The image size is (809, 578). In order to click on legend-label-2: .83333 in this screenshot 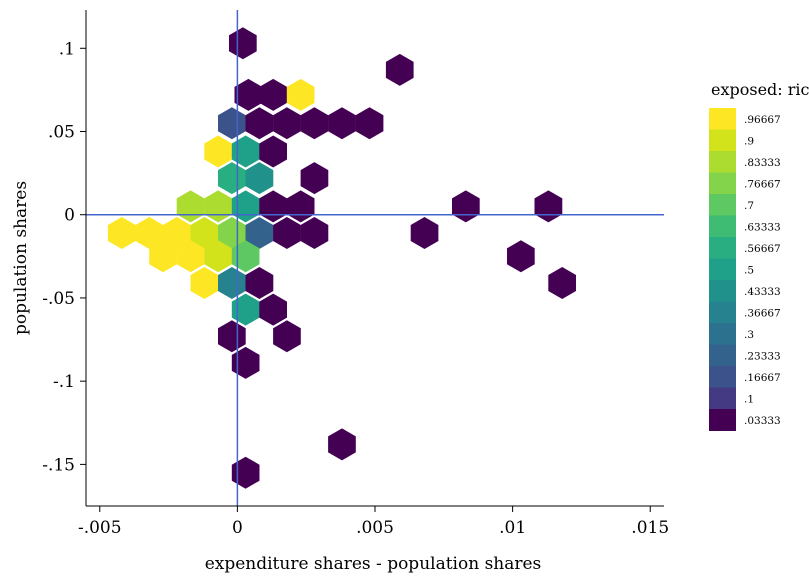, I will do `click(762, 163)`.